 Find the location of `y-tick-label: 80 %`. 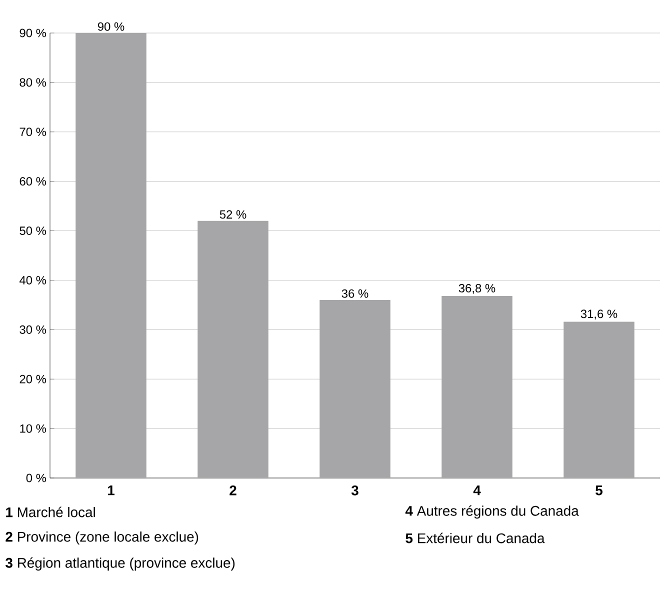

y-tick-label: 80 % is located at coordinates (33, 82).